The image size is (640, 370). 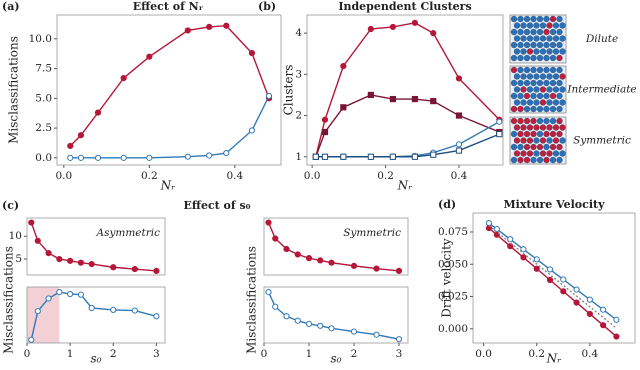 I want to click on panel-label: (a), so click(x=11, y=6).